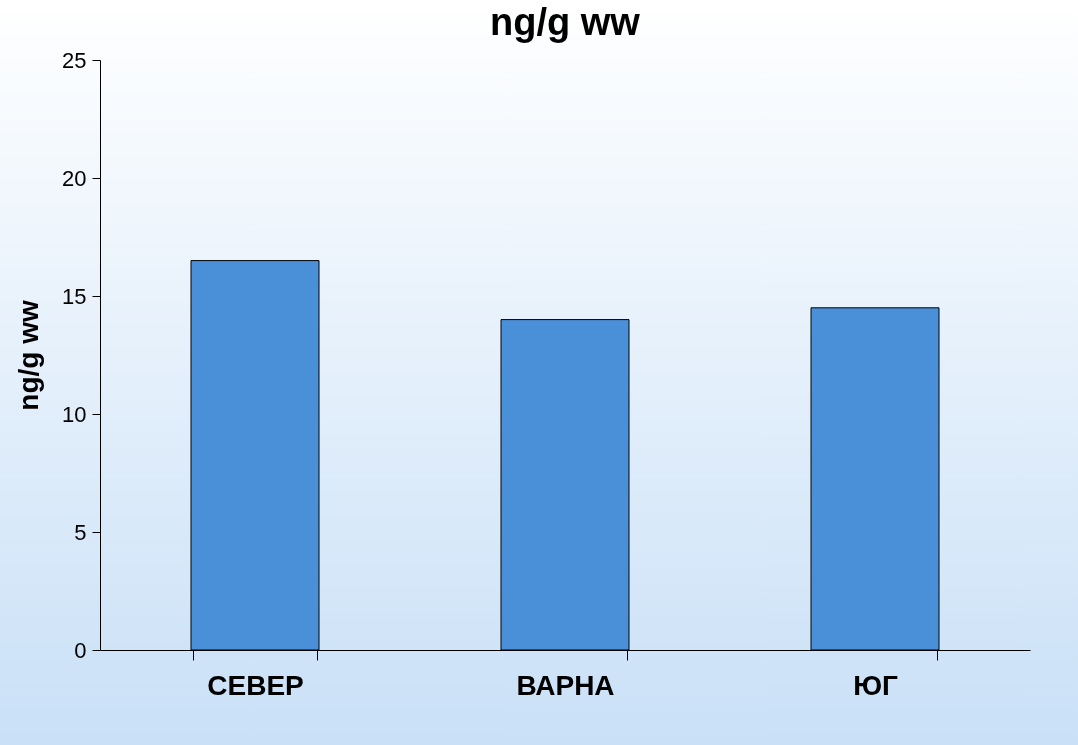  I want to click on x-tick-label: ВАРНА, so click(565, 685).